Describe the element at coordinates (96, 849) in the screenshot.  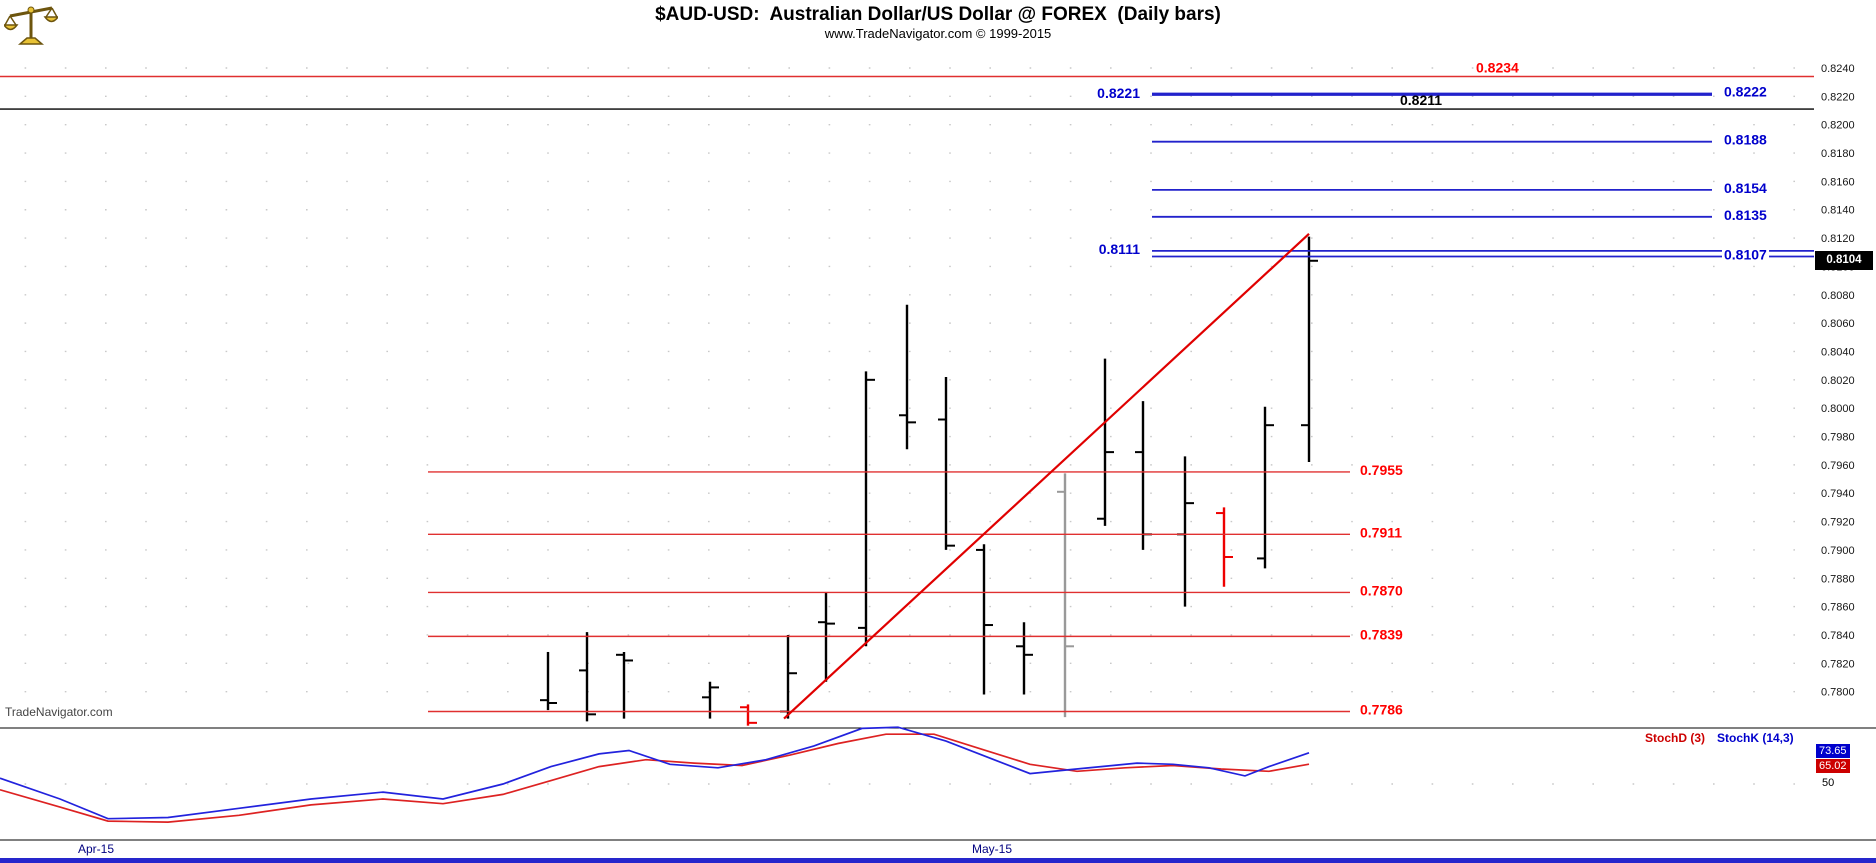
I see `x-axis-label-apr-15: Apr-15` at that location.